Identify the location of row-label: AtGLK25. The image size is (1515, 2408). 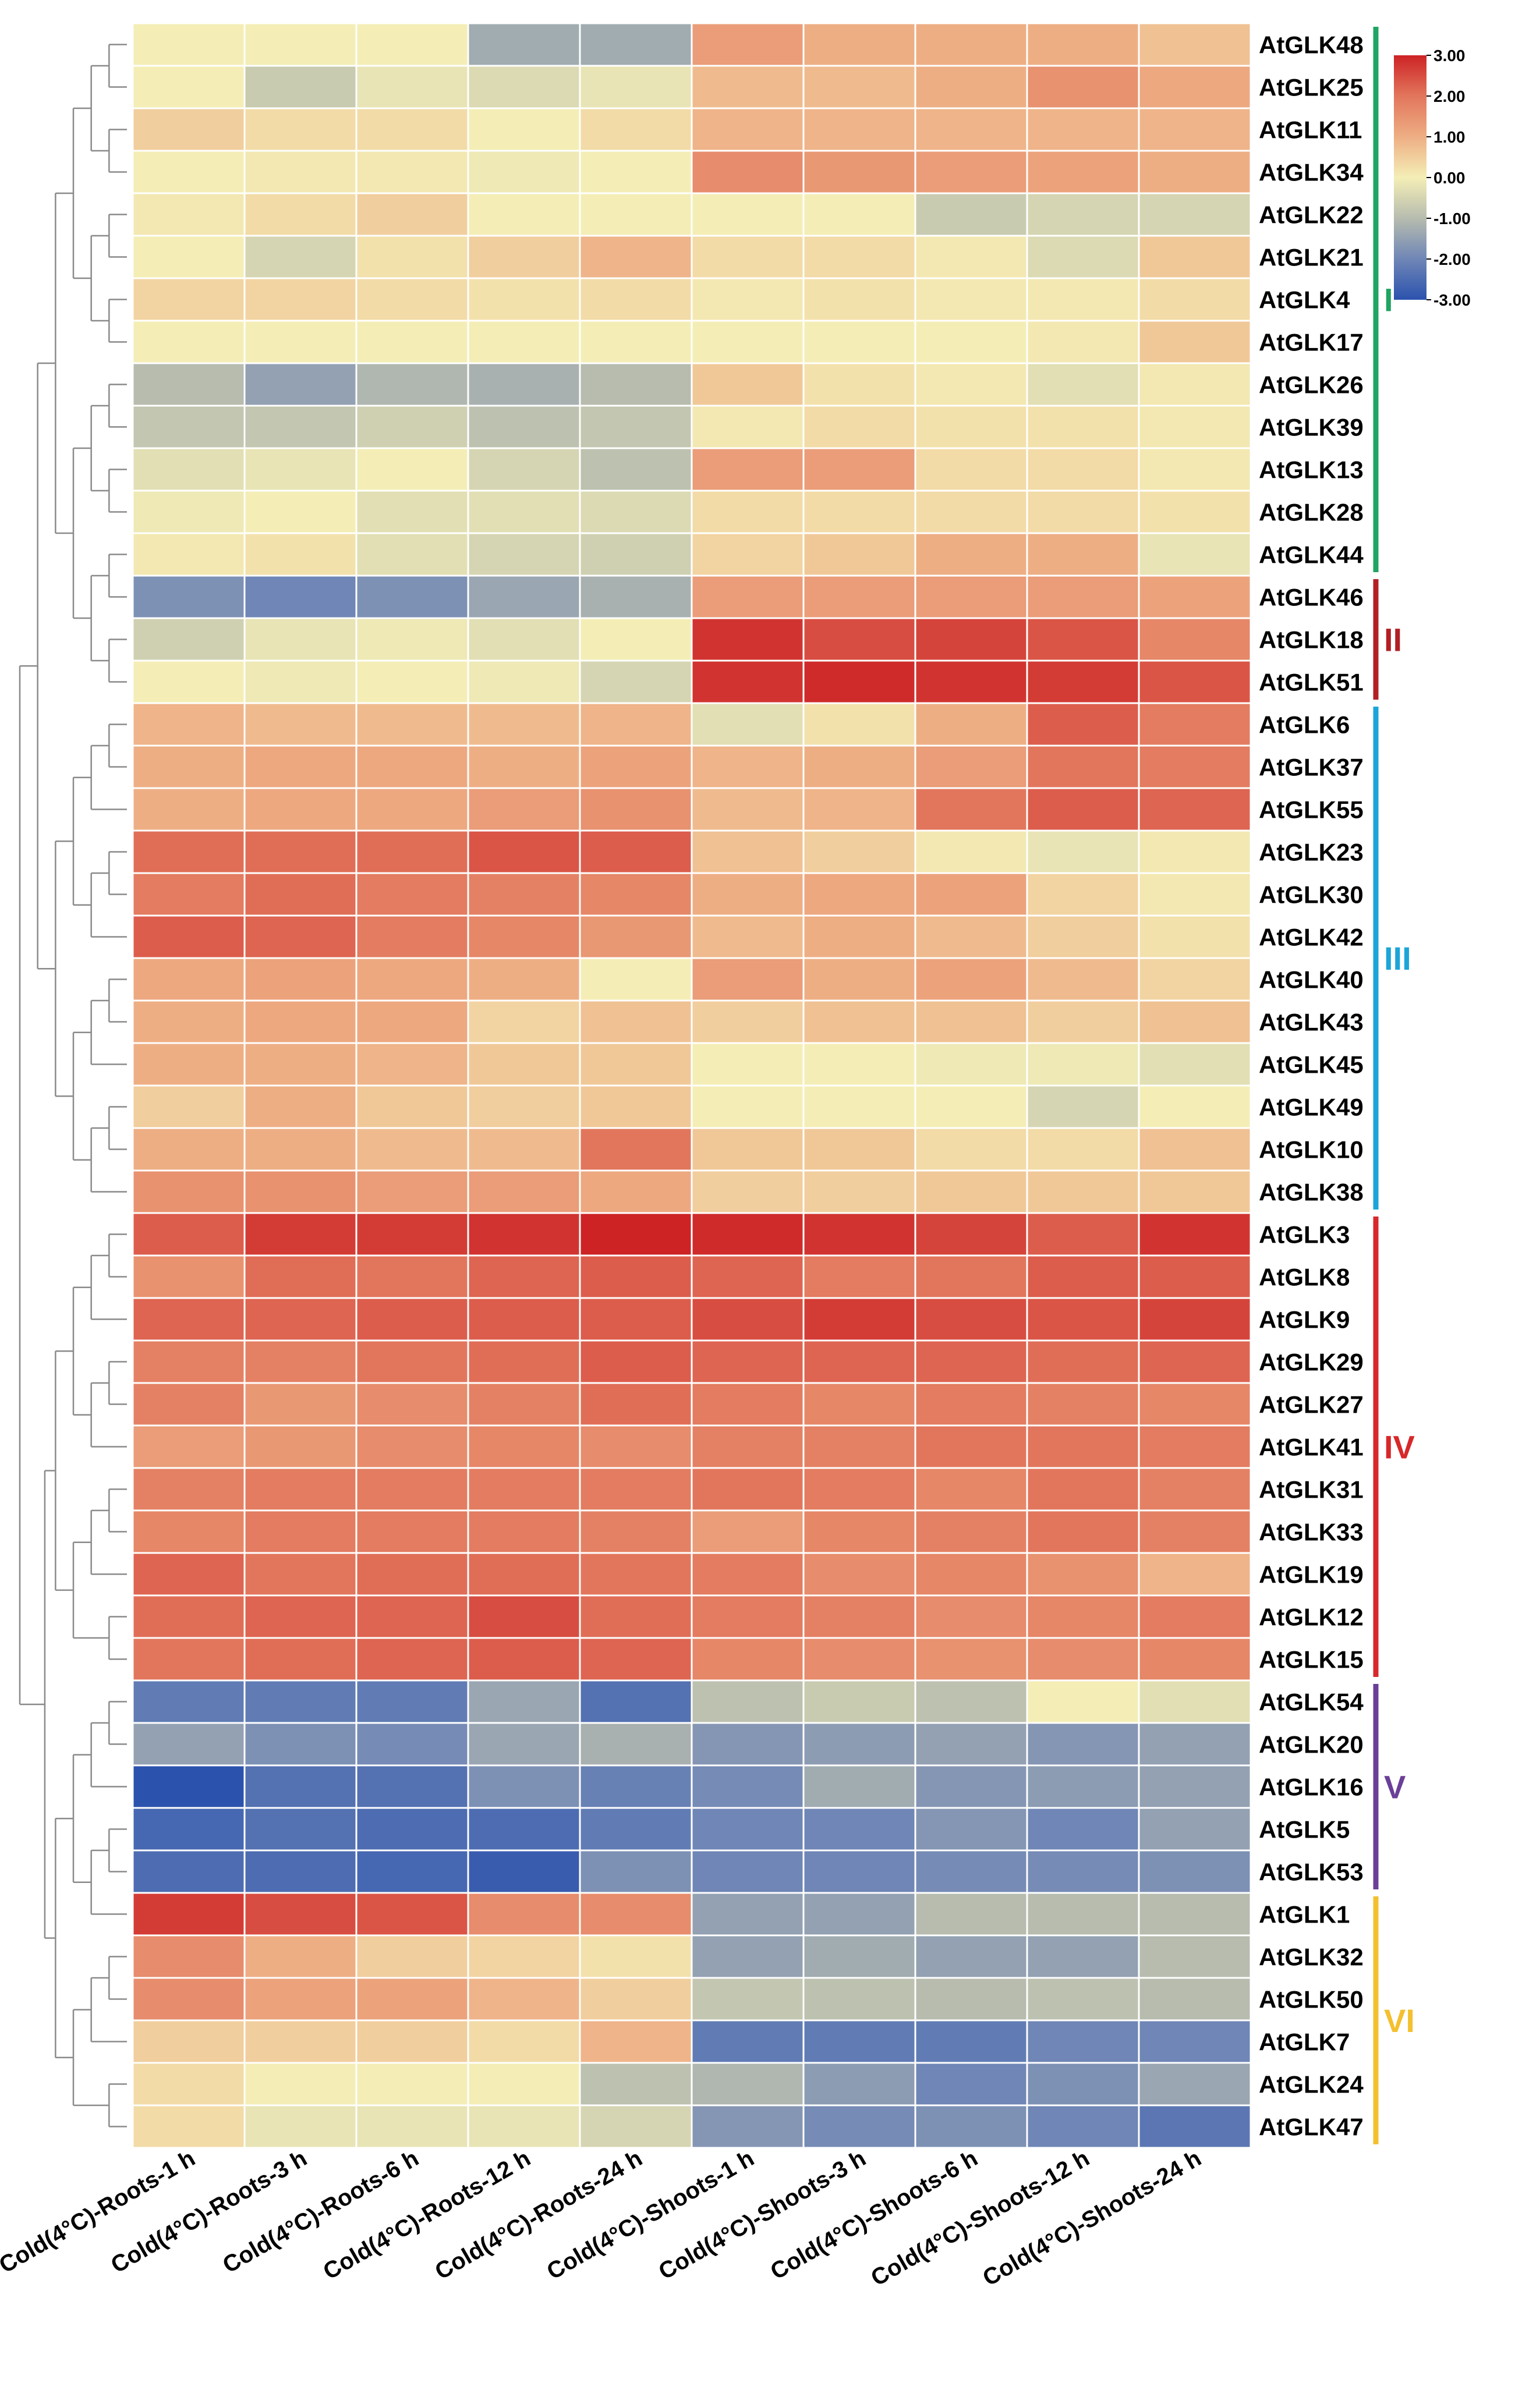
(1312, 87).